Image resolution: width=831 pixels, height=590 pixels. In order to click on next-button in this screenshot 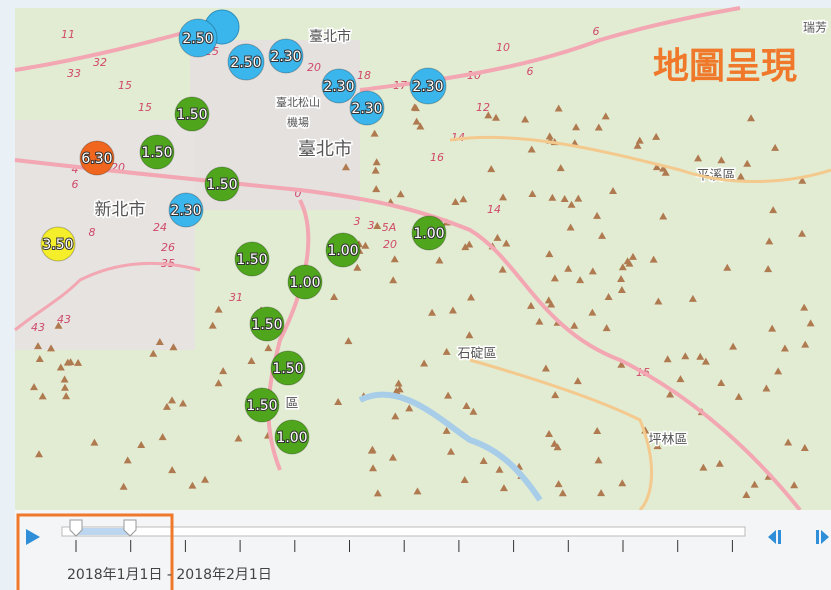, I will do `click(822, 537)`.